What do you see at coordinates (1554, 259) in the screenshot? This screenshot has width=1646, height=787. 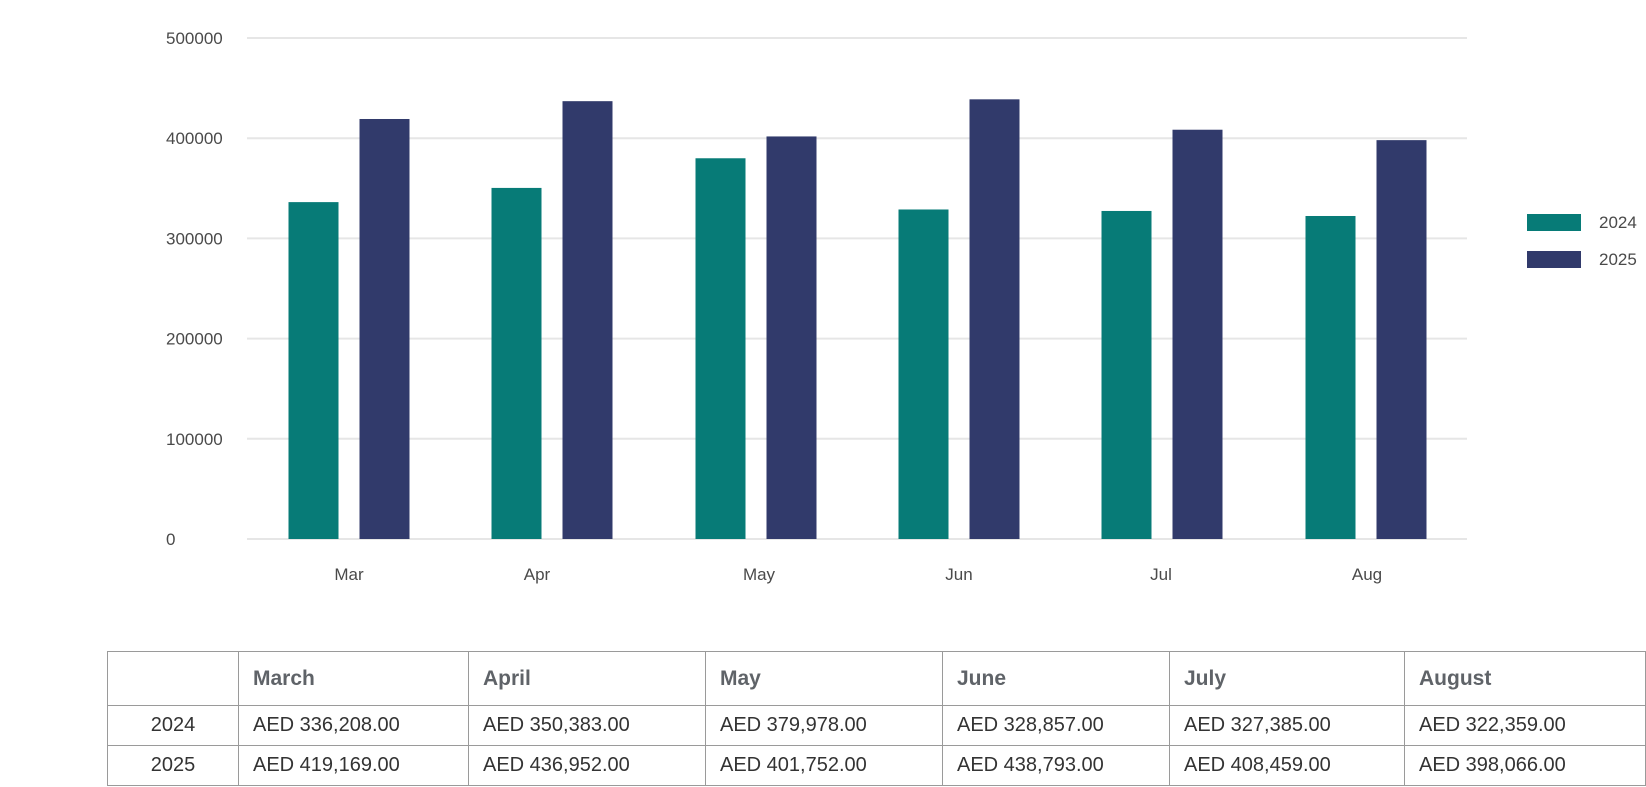 I see `legend-swatch-2025` at bounding box center [1554, 259].